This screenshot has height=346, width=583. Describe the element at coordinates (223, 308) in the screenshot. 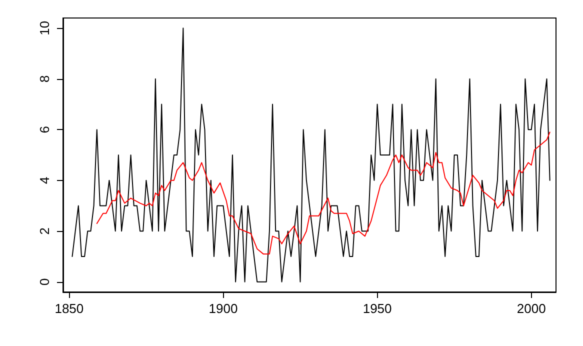

I see `x-tick-label: 1900` at that location.